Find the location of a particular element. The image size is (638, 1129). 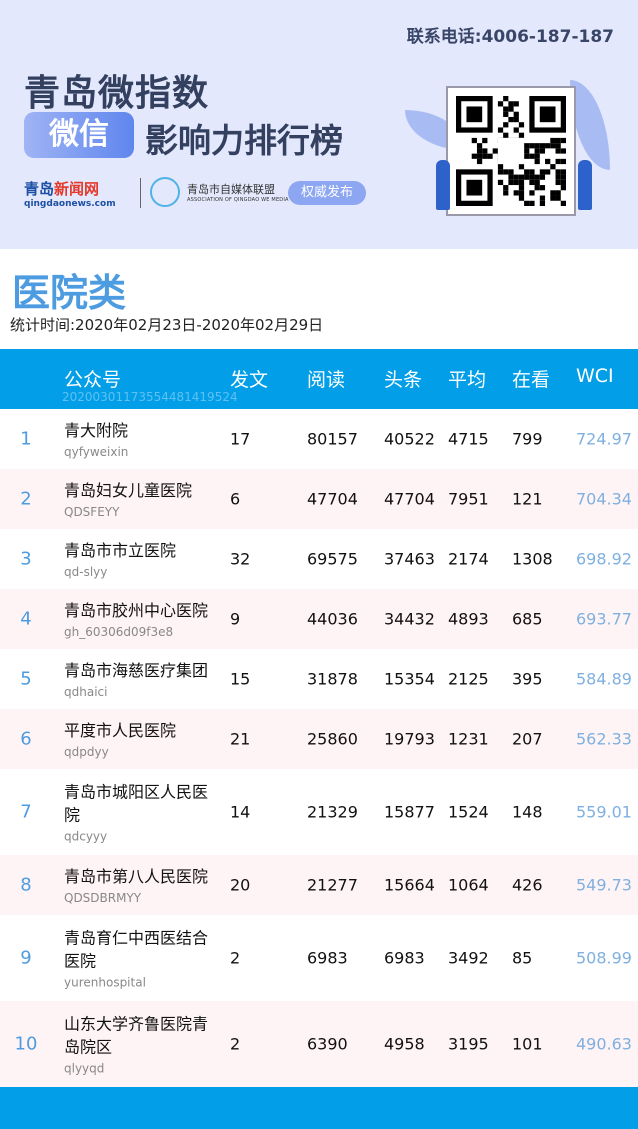

reads-value: 25860 is located at coordinates (332, 739).